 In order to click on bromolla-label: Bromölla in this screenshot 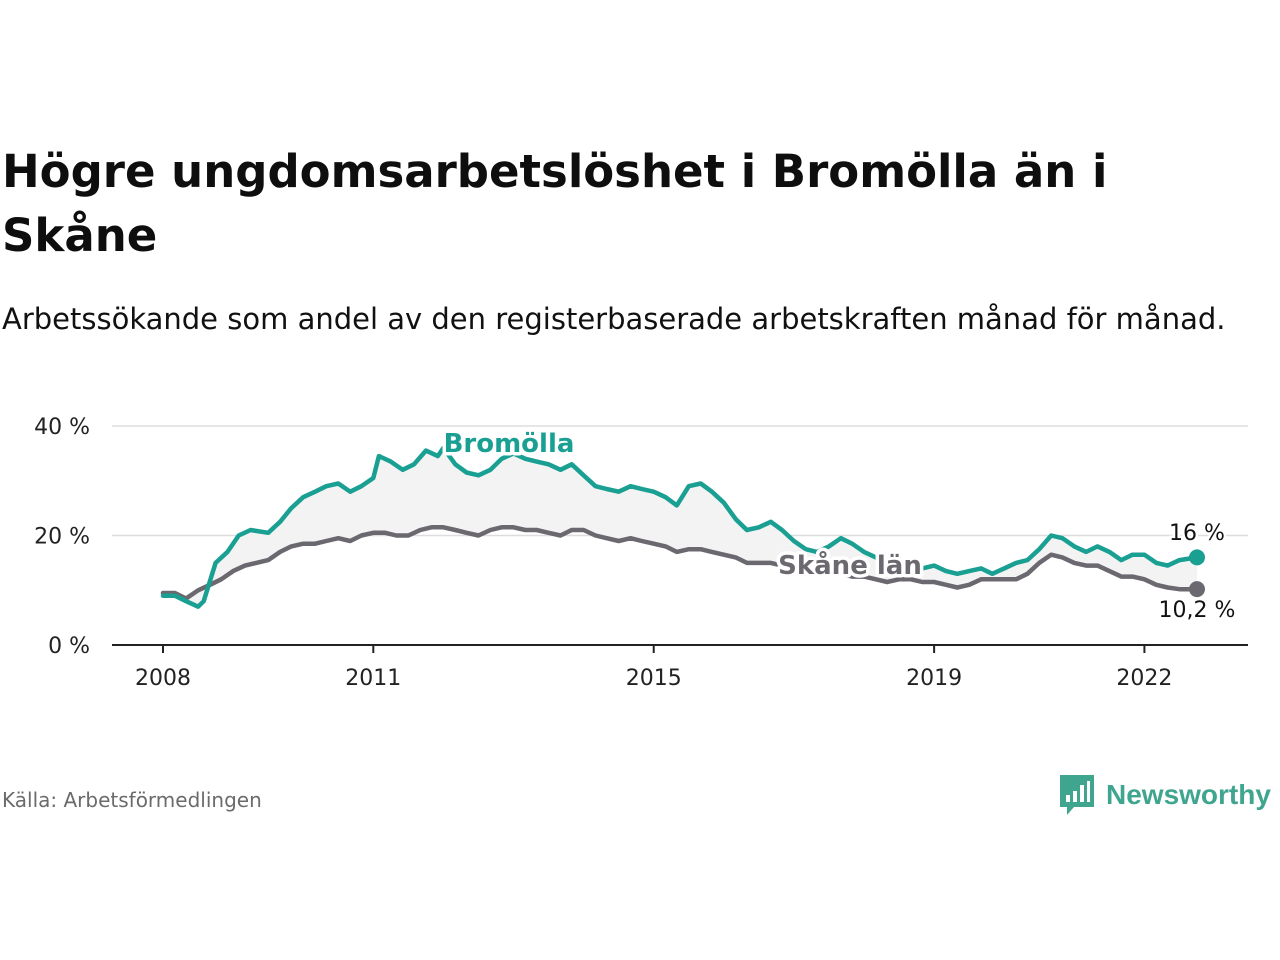, I will do `click(509, 444)`.